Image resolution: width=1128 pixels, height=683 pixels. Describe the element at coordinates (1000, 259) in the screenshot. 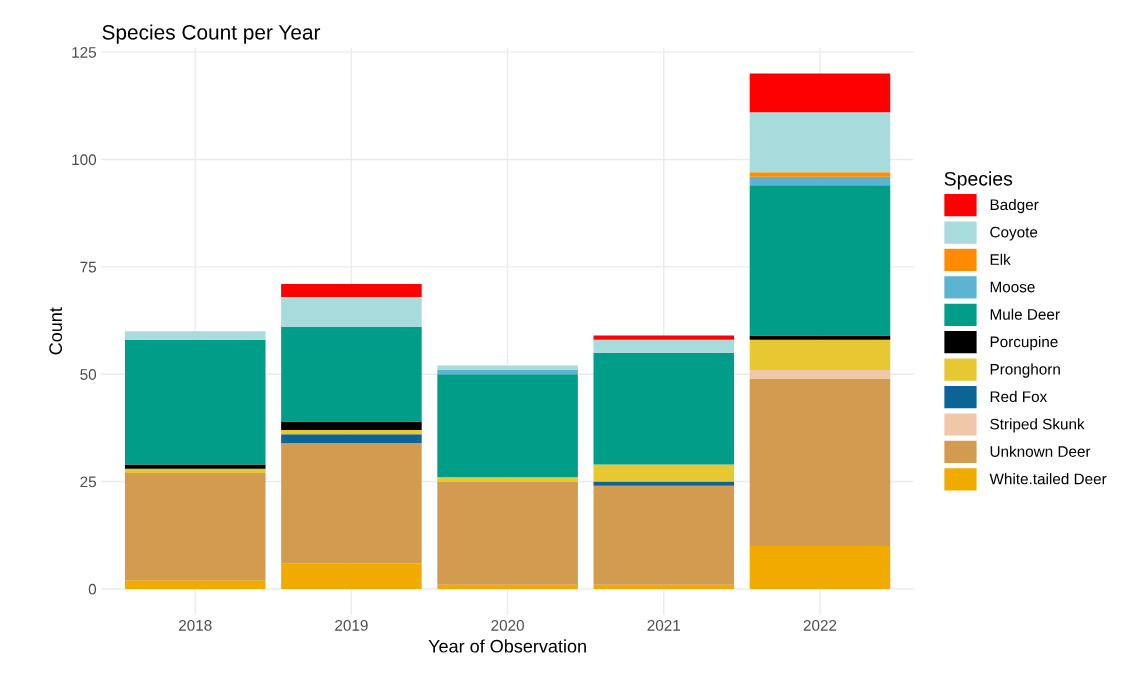

I see `legend-label: Elk` at that location.